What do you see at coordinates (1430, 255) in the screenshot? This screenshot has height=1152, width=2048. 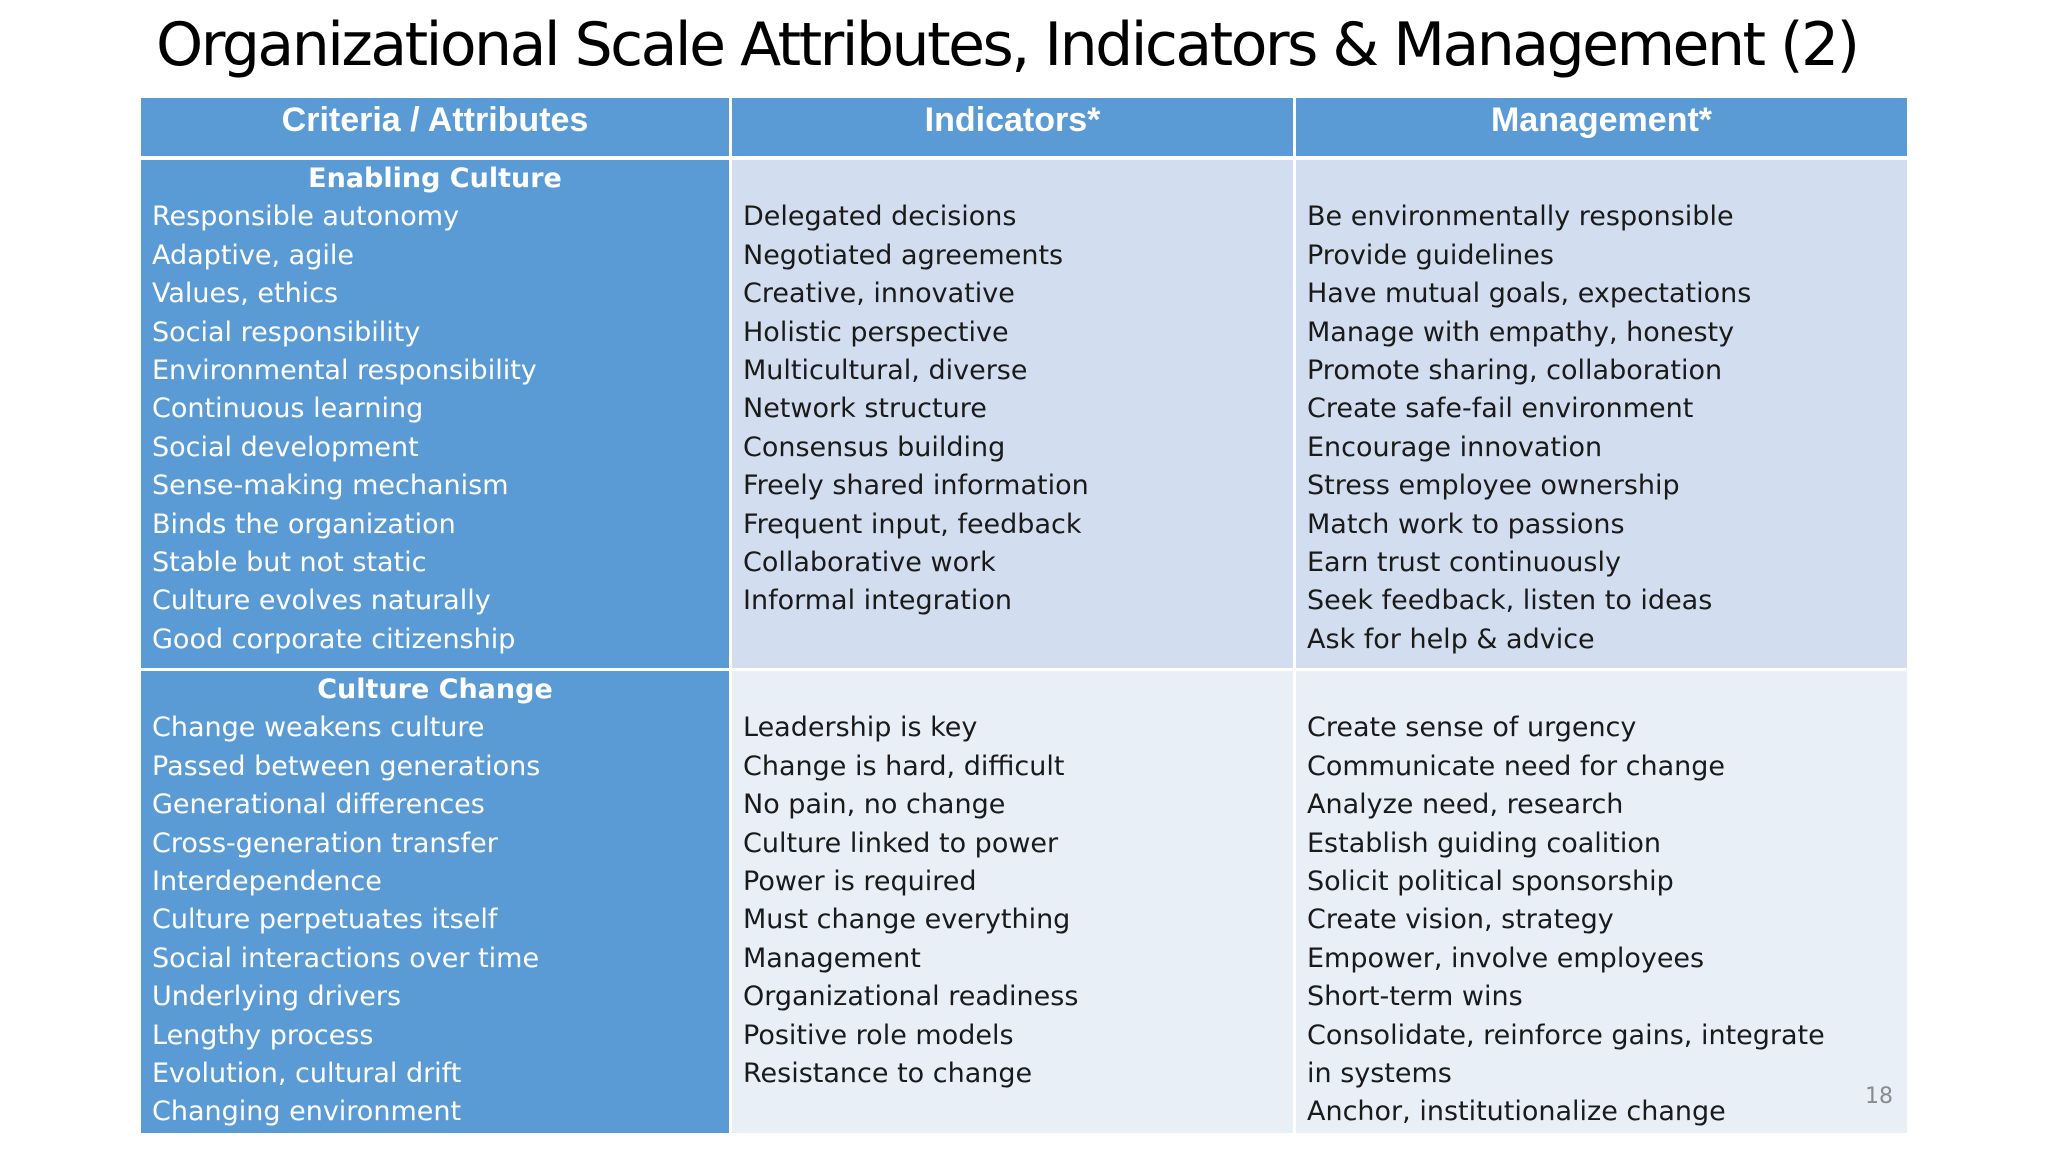 I see `management-item: Provide guidelines` at bounding box center [1430, 255].